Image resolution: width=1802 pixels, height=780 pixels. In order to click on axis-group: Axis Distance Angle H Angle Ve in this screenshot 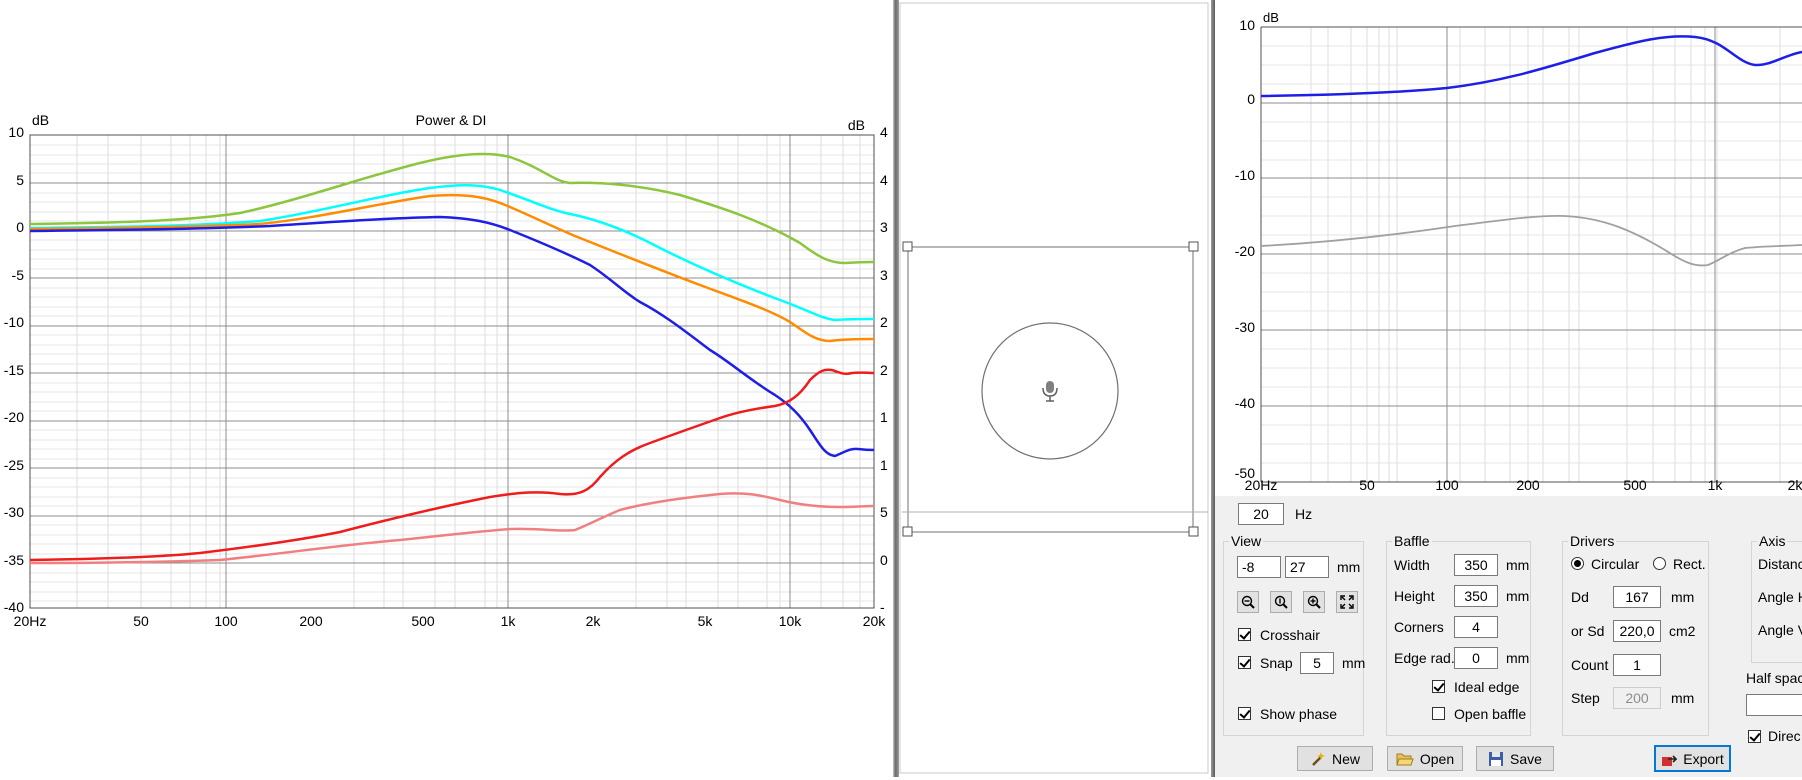, I will do `click(1776, 598)`.